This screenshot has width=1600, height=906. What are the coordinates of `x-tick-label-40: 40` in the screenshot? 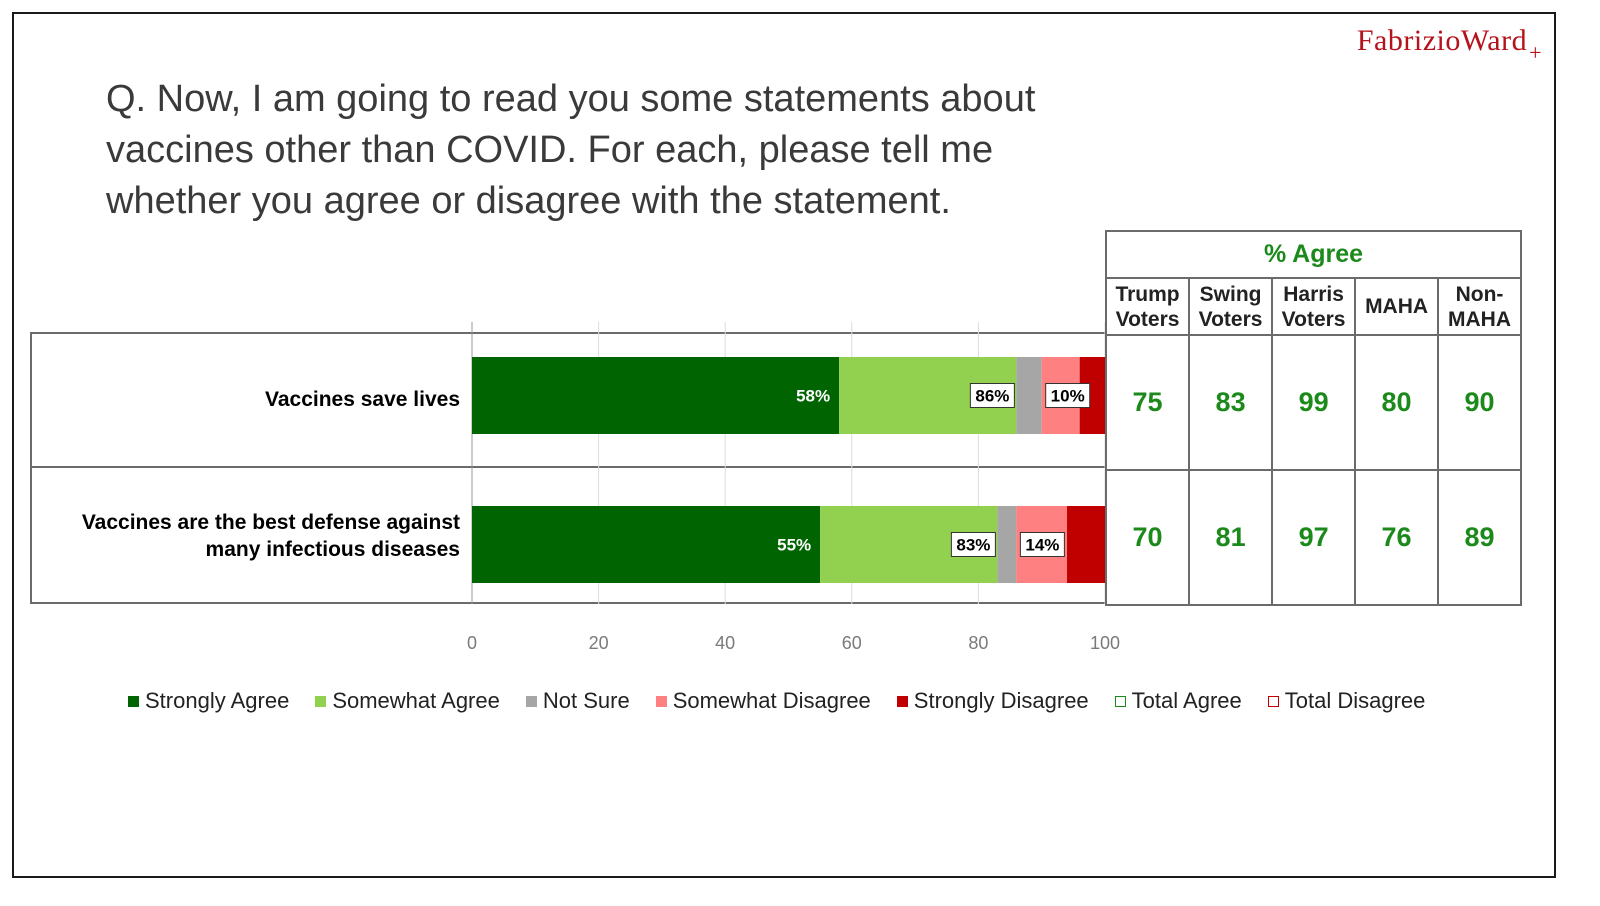 It's located at (725, 643).